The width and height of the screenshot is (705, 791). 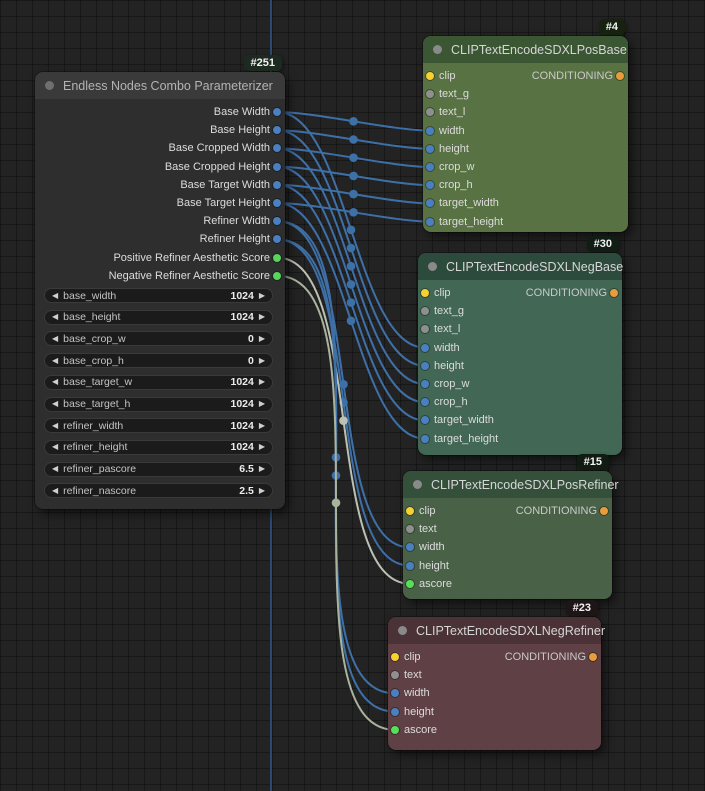 What do you see at coordinates (160, 148) in the screenshot?
I see `output-slot-base-cropped-width: Base Cropped Width` at bounding box center [160, 148].